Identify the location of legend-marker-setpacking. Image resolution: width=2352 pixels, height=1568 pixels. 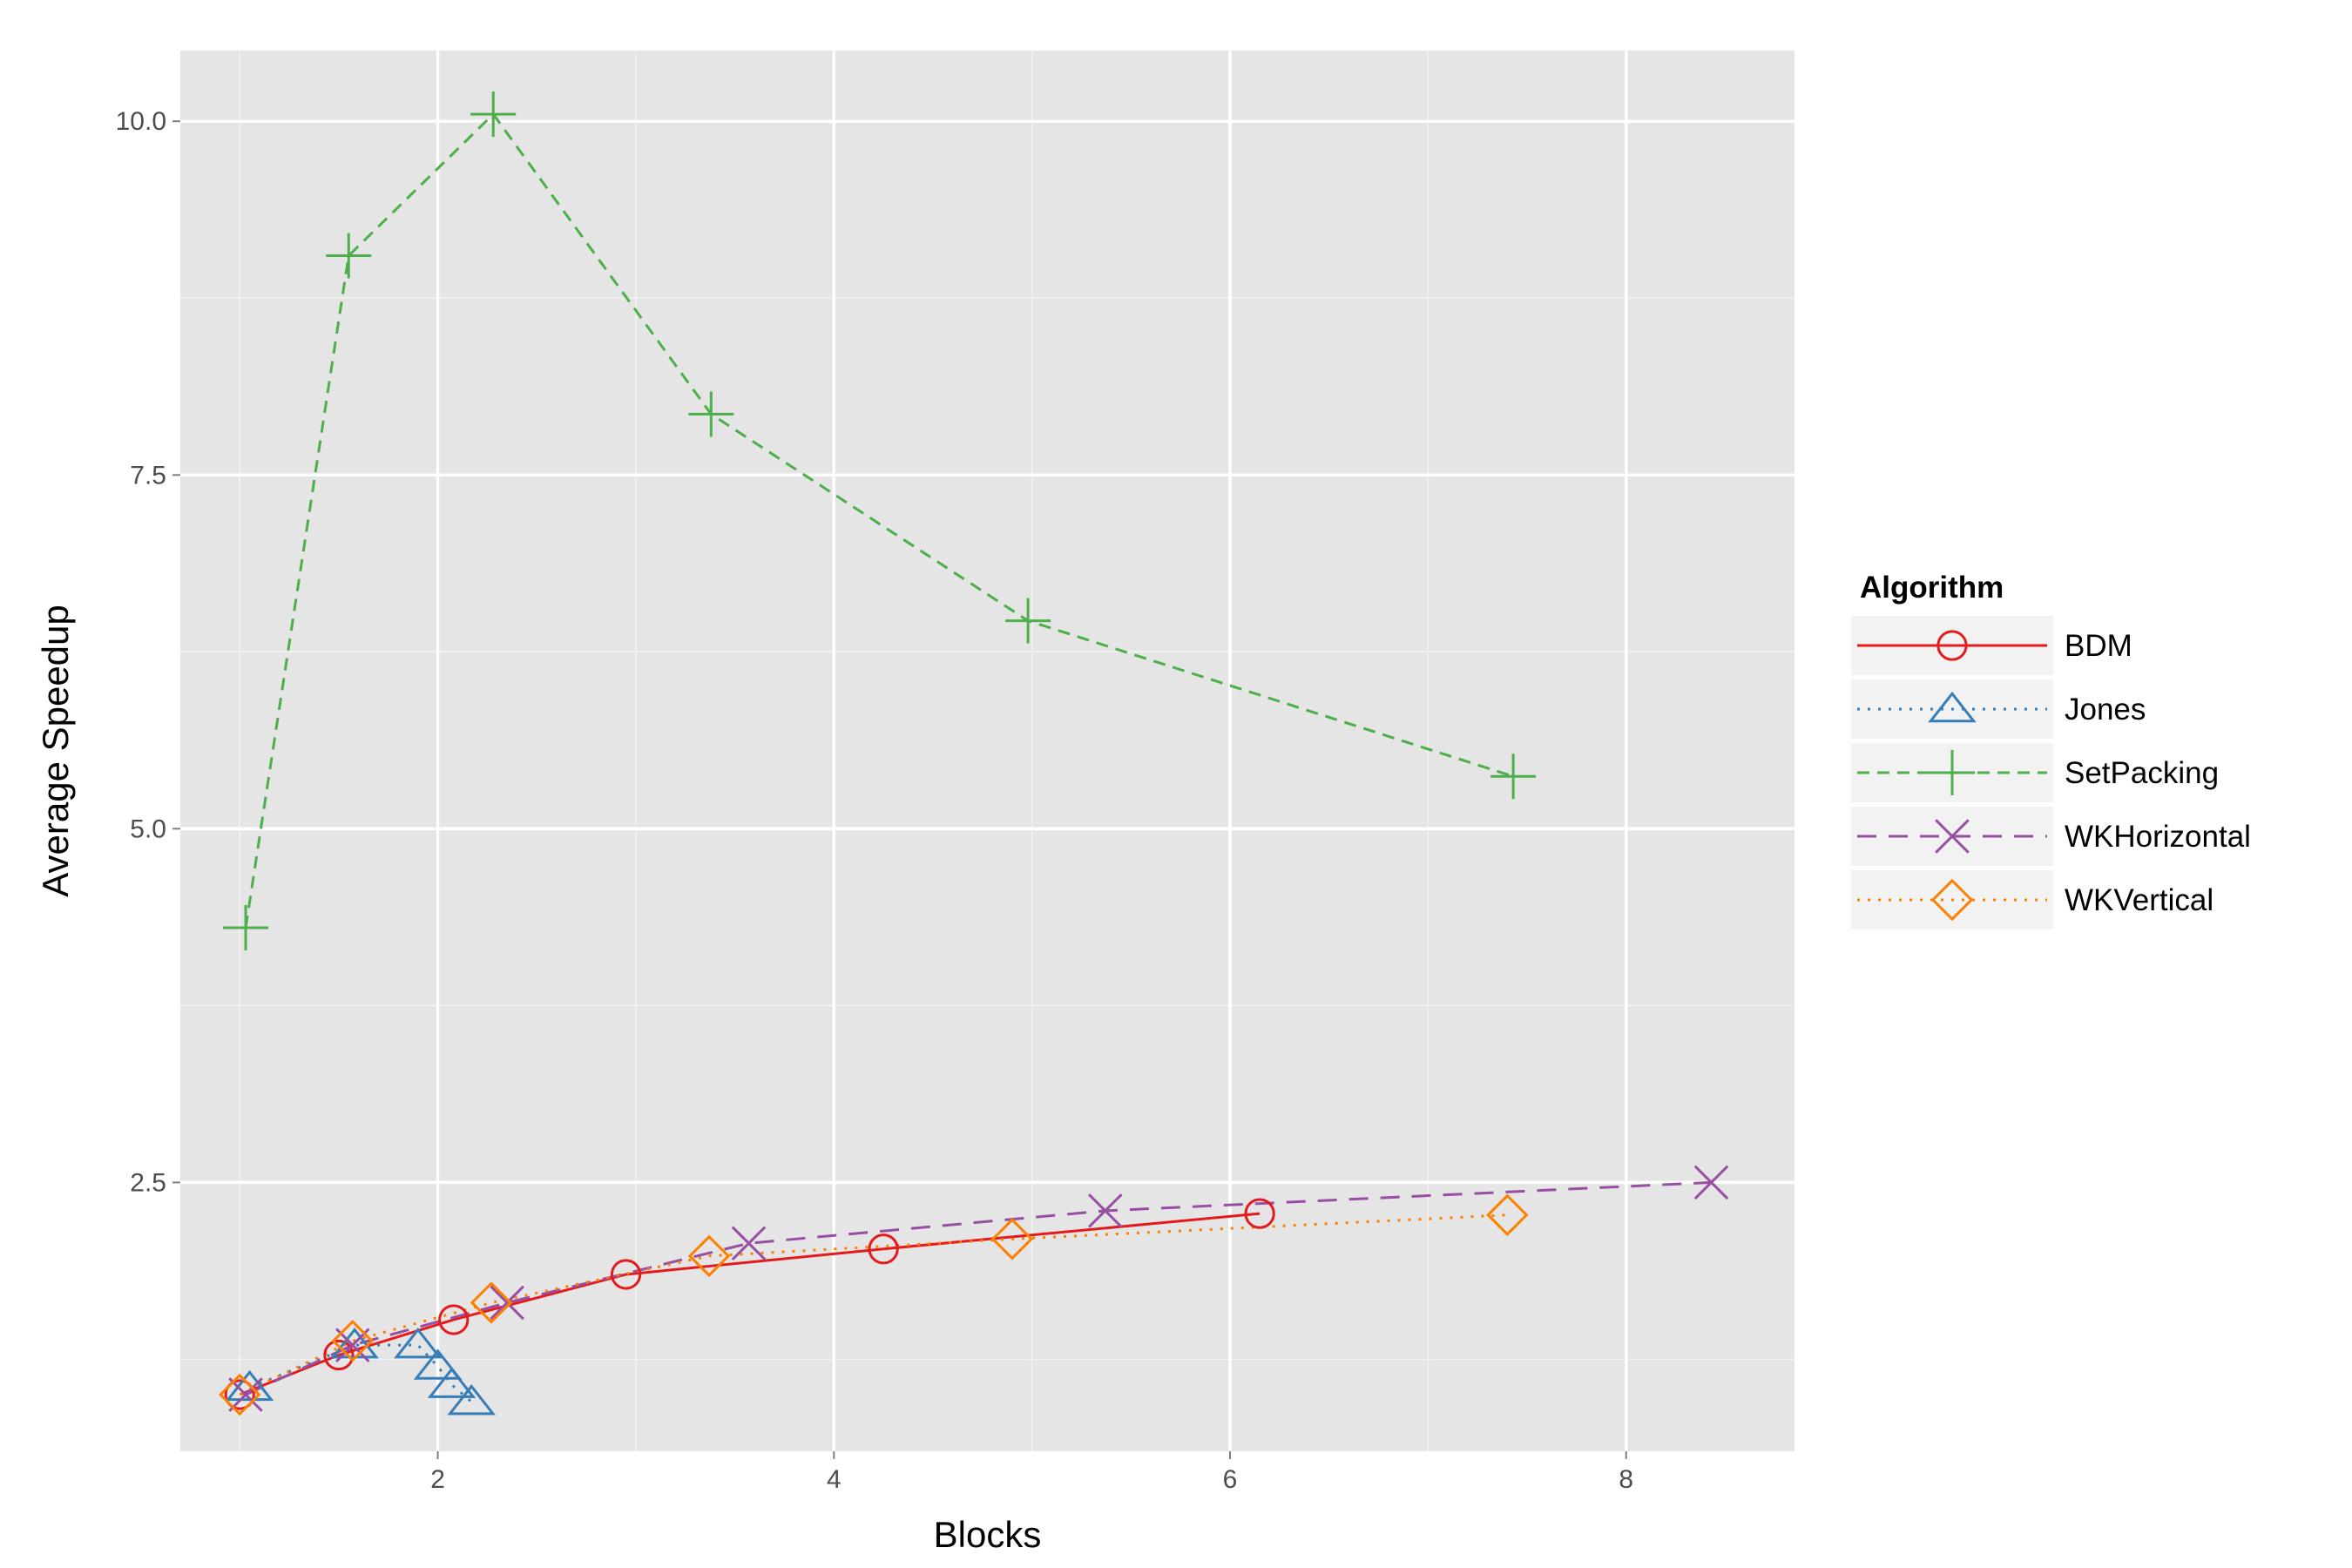
(1952, 772).